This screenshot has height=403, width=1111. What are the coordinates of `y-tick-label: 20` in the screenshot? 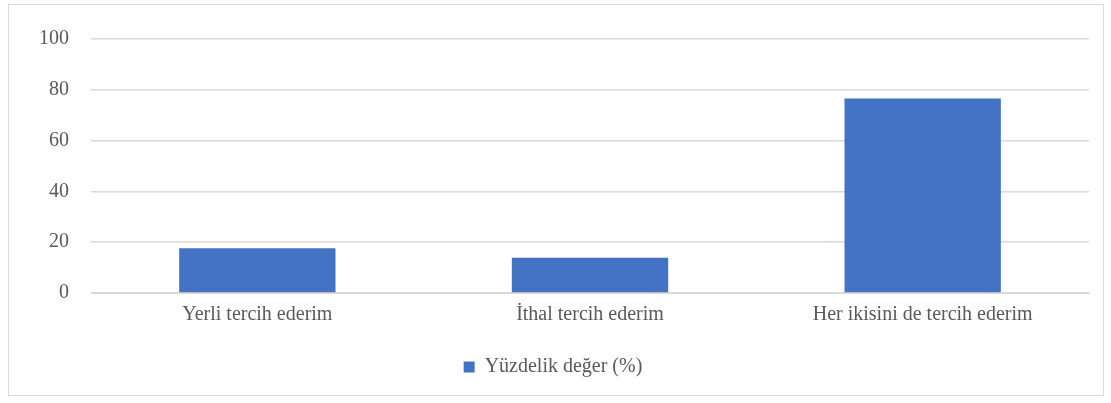 It's located at (59, 240).